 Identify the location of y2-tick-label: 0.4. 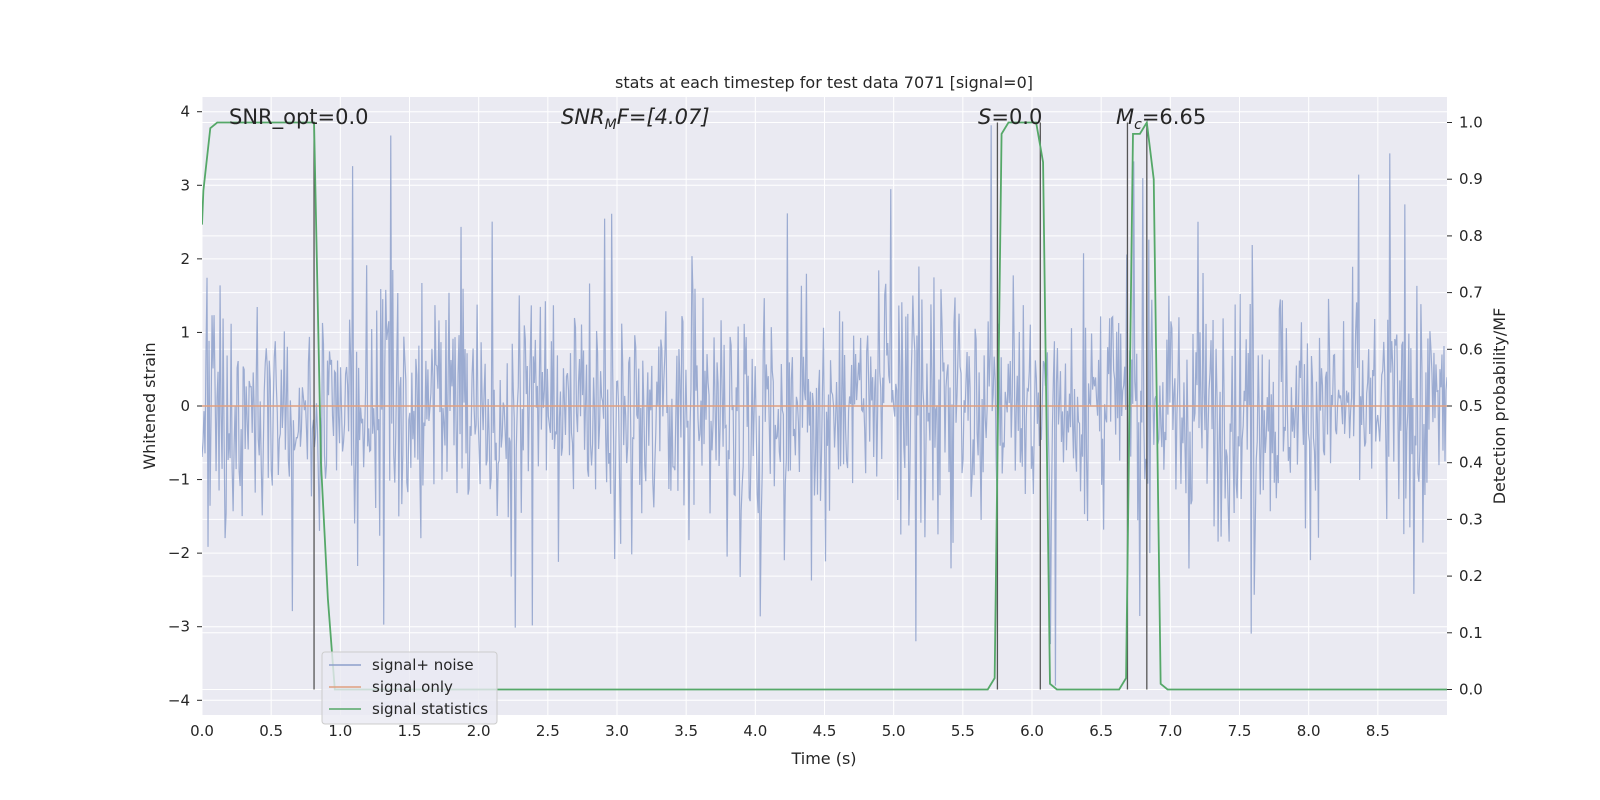
(1471, 463).